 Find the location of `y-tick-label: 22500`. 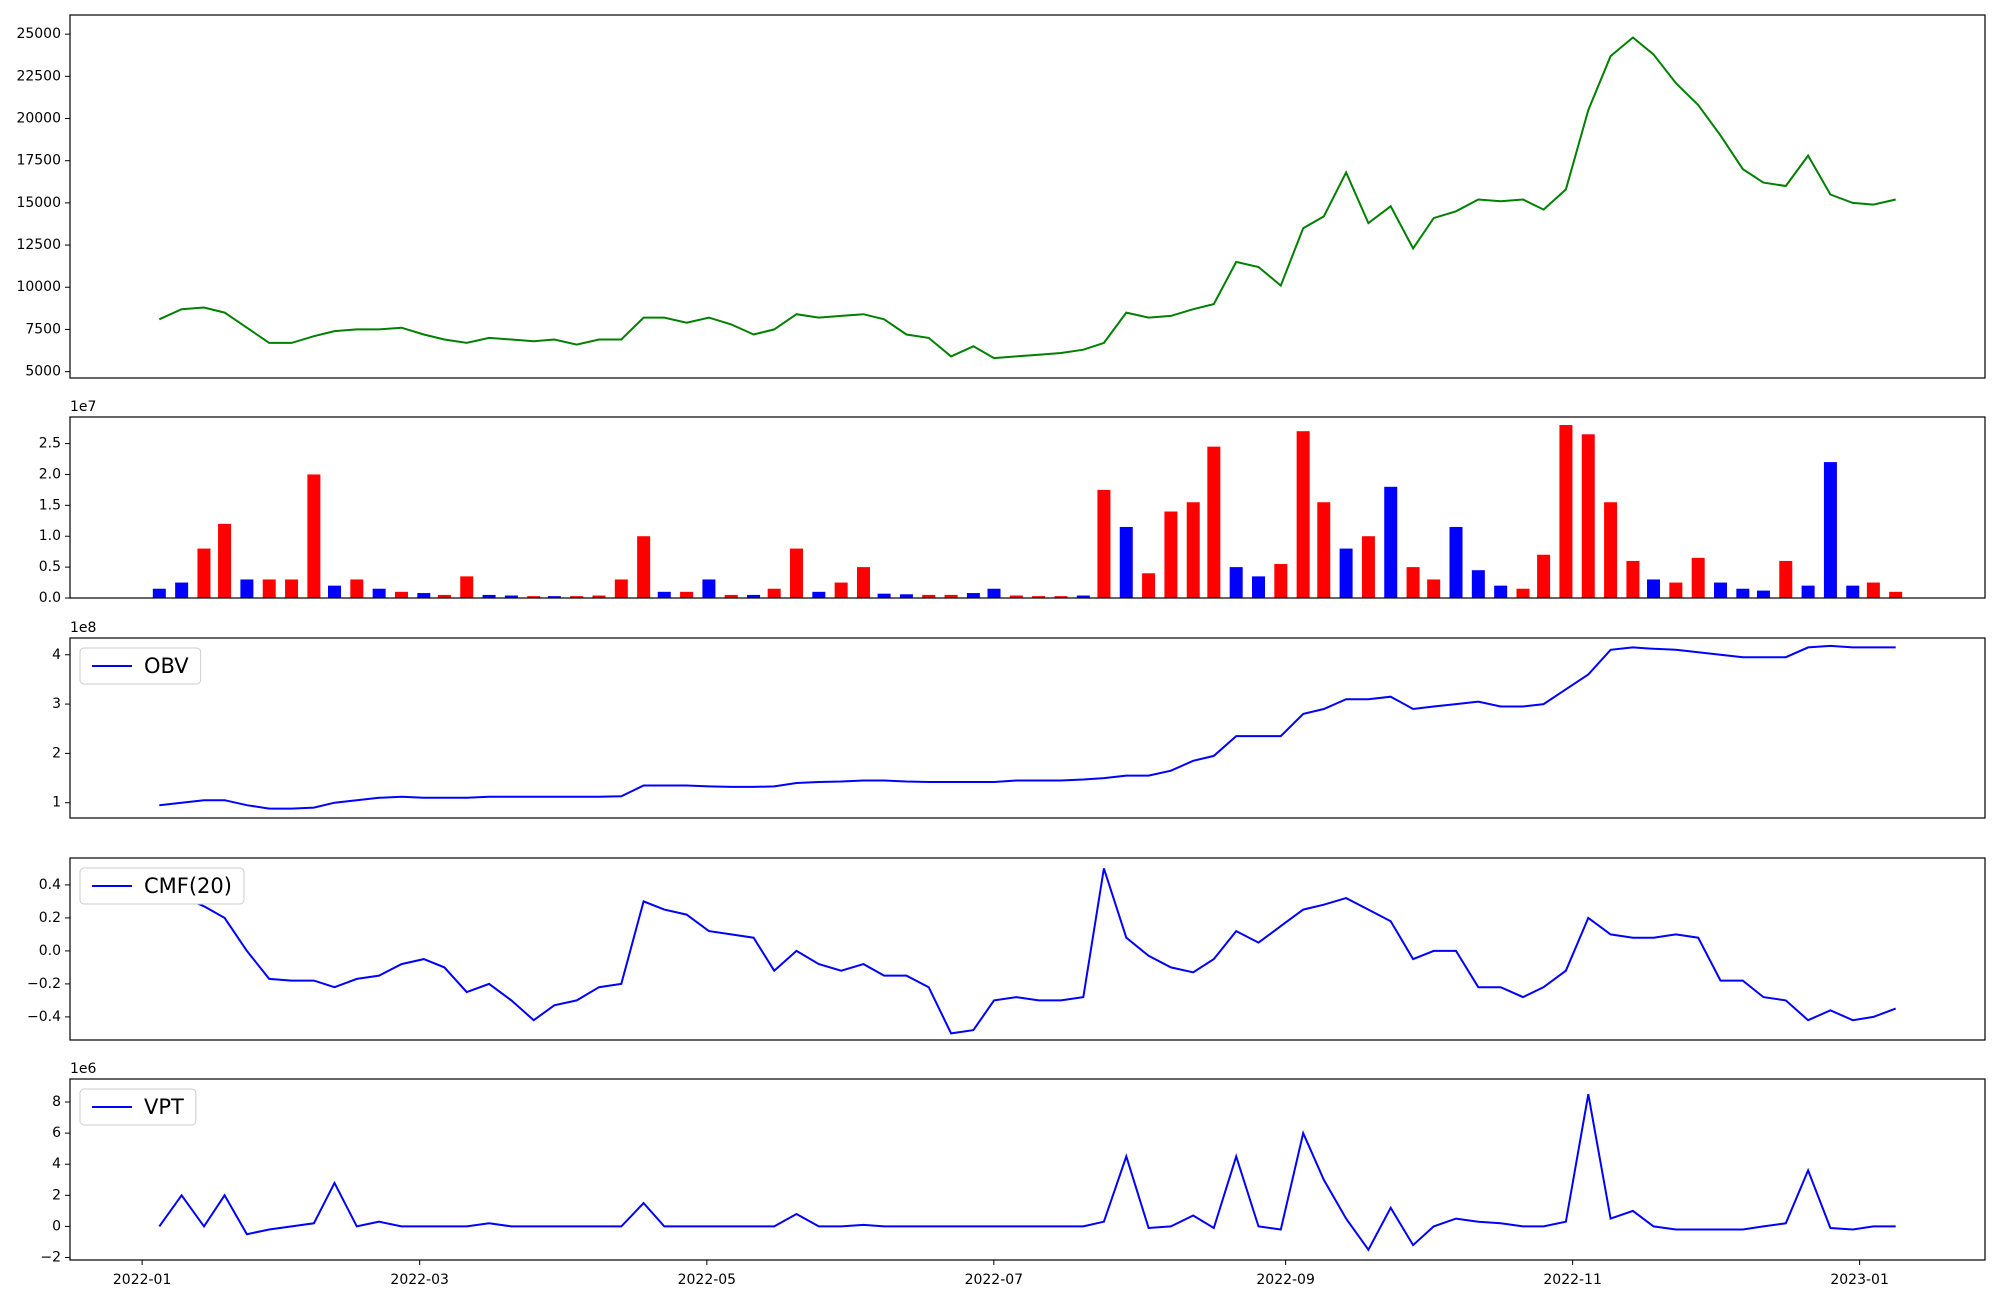

y-tick-label: 22500 is located at coordinates (38, 76).